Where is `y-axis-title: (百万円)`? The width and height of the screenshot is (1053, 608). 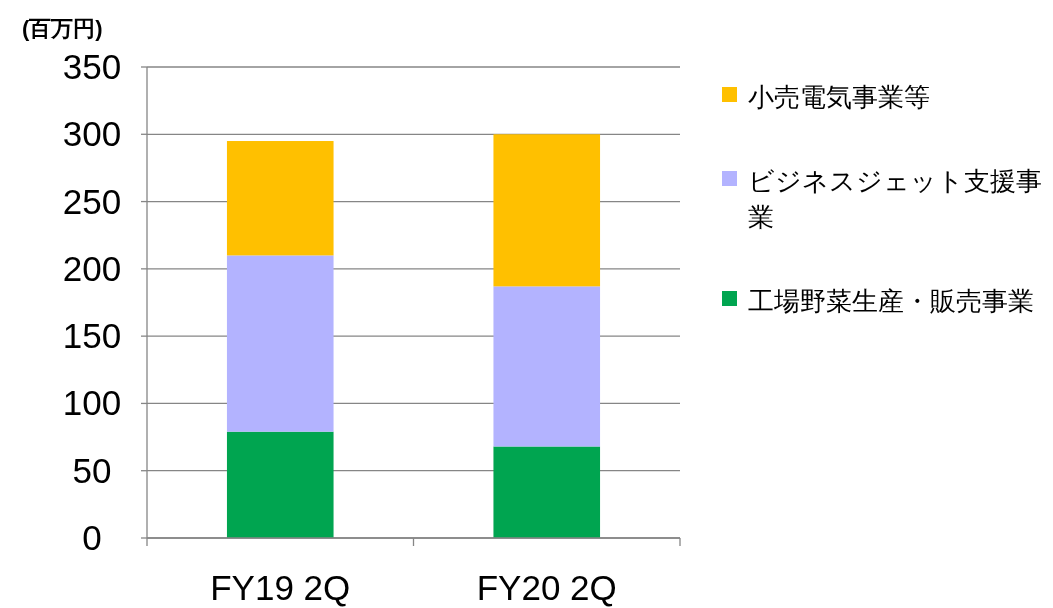 y-axis-title: (百万円) is located at coordinates (62, 28).